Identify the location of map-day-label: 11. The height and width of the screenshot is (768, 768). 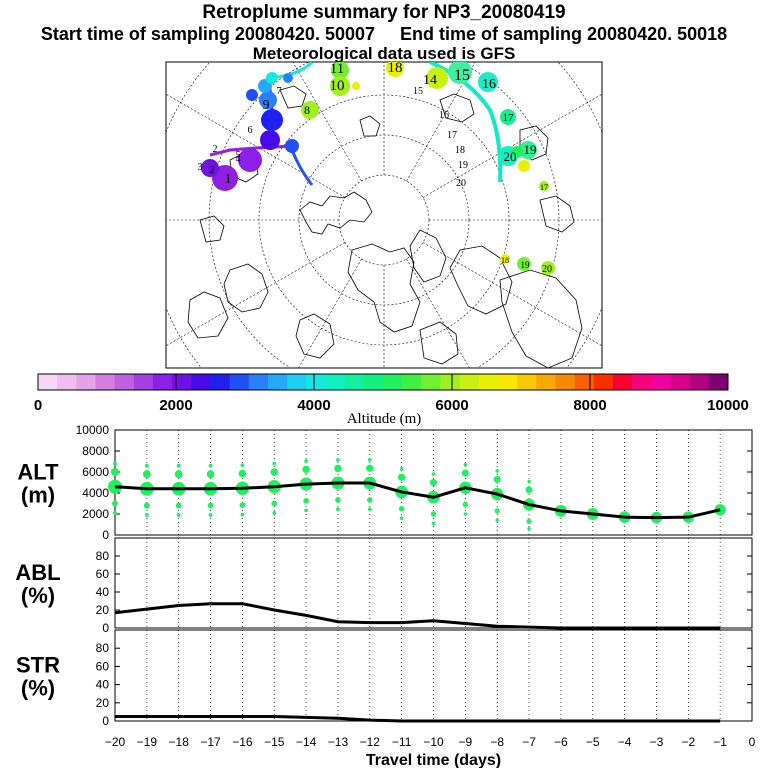
(337, 69).